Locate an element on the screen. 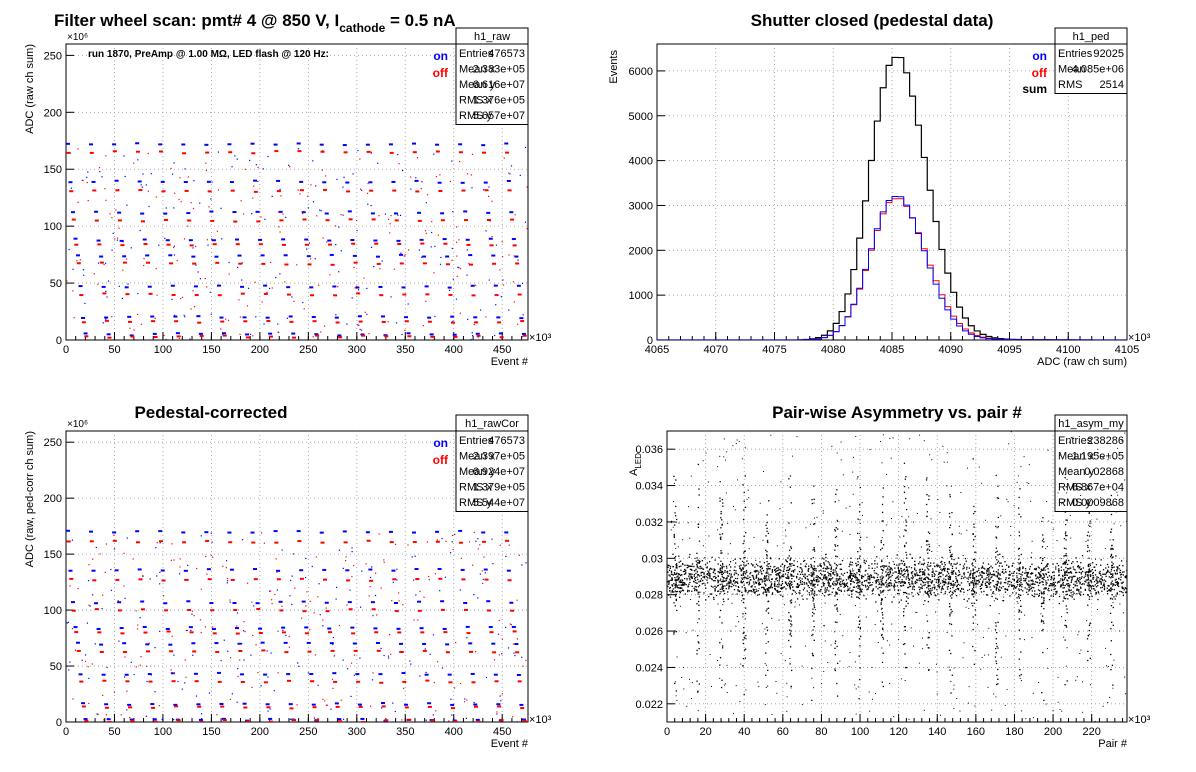 This screenshot has height=772, width=1196. stats-value: 238286 is located at coordinates (1105, 441).